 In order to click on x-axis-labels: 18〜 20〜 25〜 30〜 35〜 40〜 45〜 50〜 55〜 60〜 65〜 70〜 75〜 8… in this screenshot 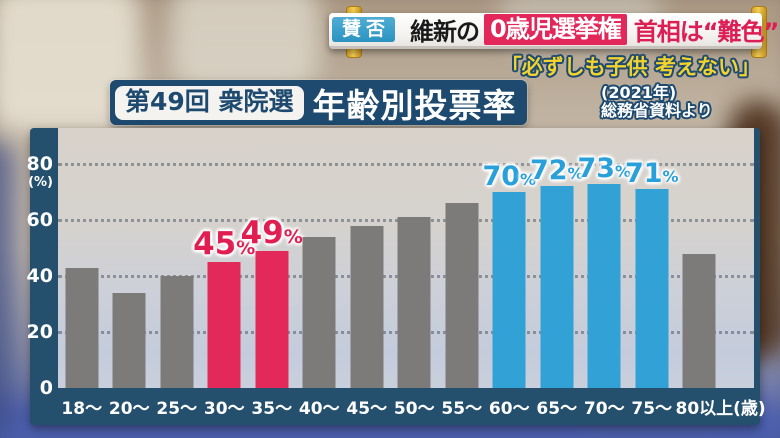, I will do `click(411, 406)`.